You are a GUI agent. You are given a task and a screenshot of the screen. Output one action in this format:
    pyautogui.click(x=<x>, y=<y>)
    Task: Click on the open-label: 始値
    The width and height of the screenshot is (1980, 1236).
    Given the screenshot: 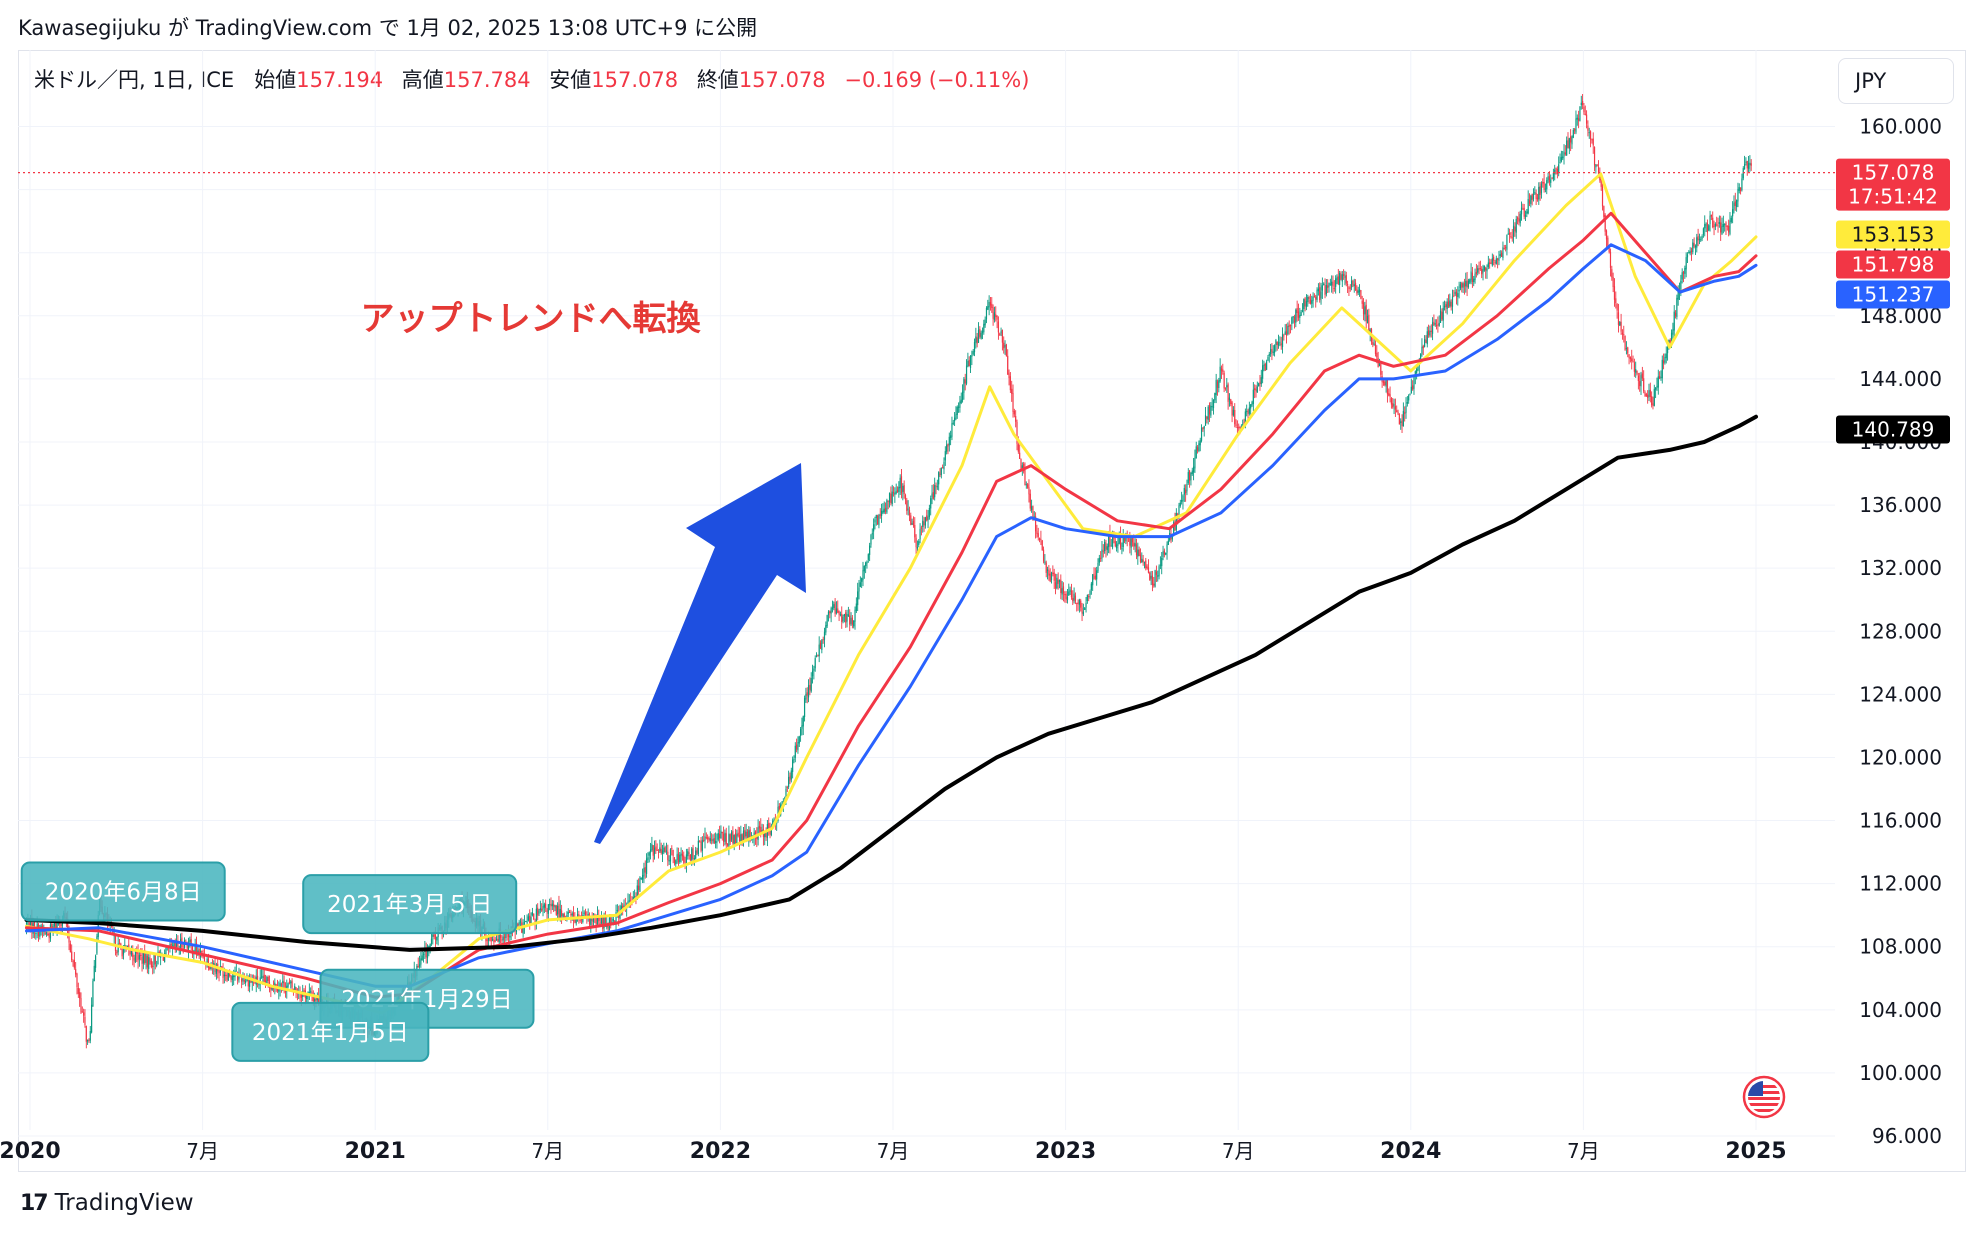 What is the action you would take?
    pyautogui.click(x=275, y=80)
    